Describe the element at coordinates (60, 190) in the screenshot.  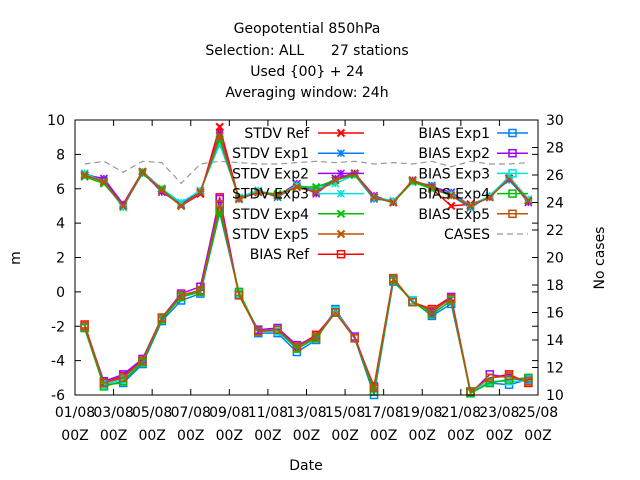
I see `y-tick-label: 6` at that location.